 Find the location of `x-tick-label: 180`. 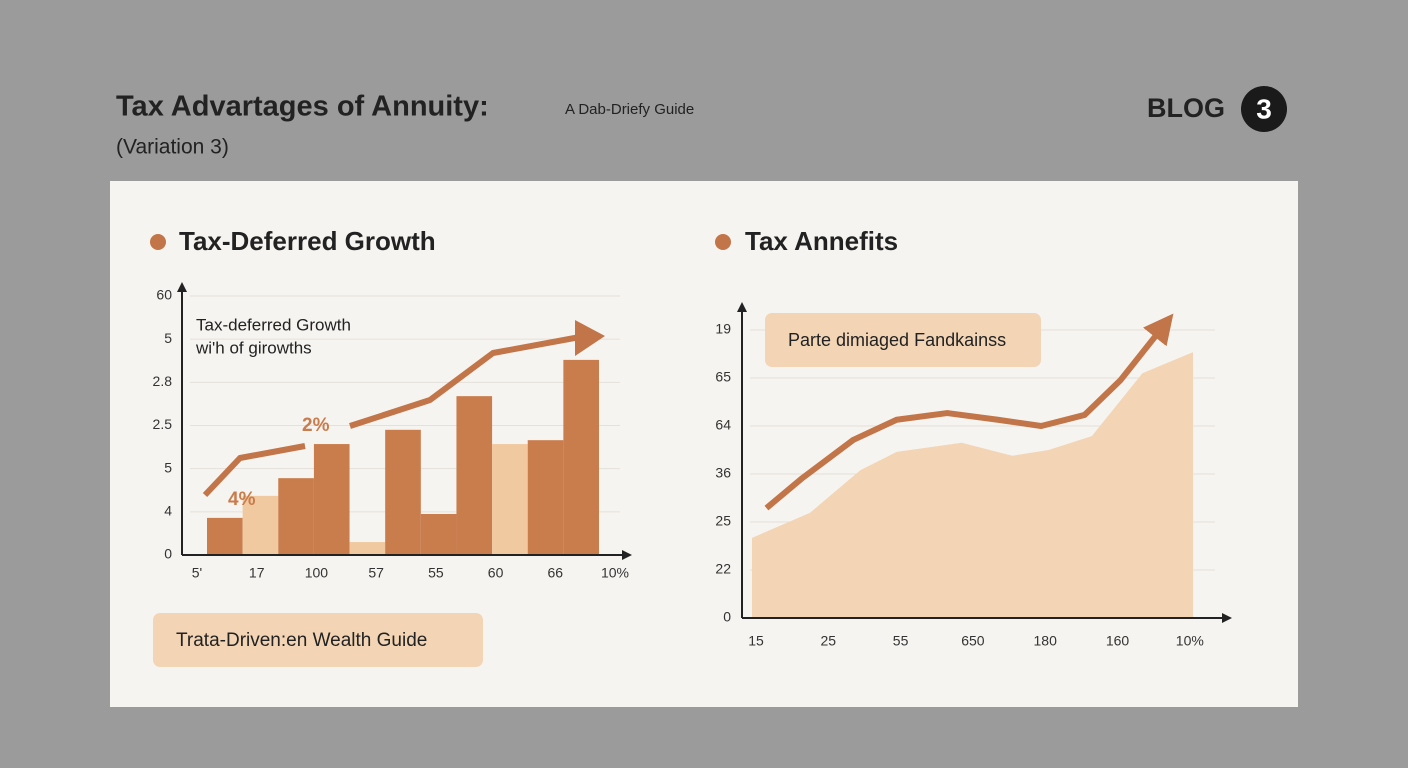

x-tick-label: 180 is located at coordinates (1046, 641).